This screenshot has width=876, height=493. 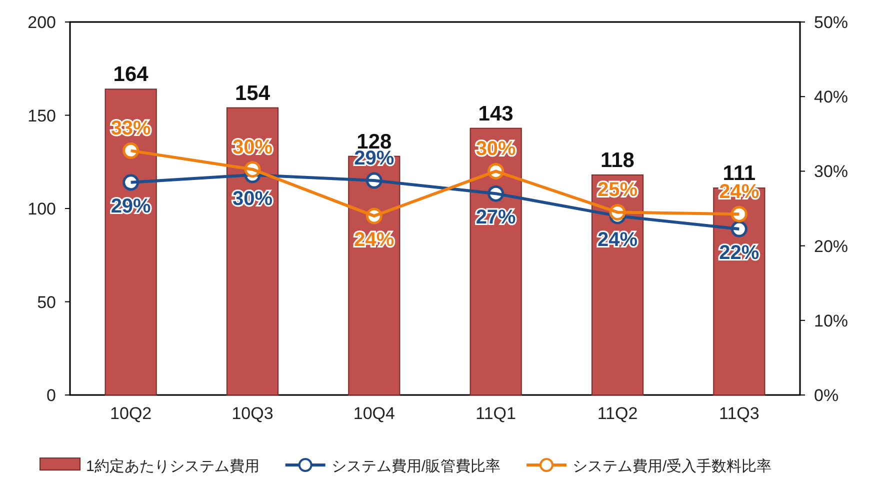 I want to click on y-tick-label: 100, so click(x=42, y=209).